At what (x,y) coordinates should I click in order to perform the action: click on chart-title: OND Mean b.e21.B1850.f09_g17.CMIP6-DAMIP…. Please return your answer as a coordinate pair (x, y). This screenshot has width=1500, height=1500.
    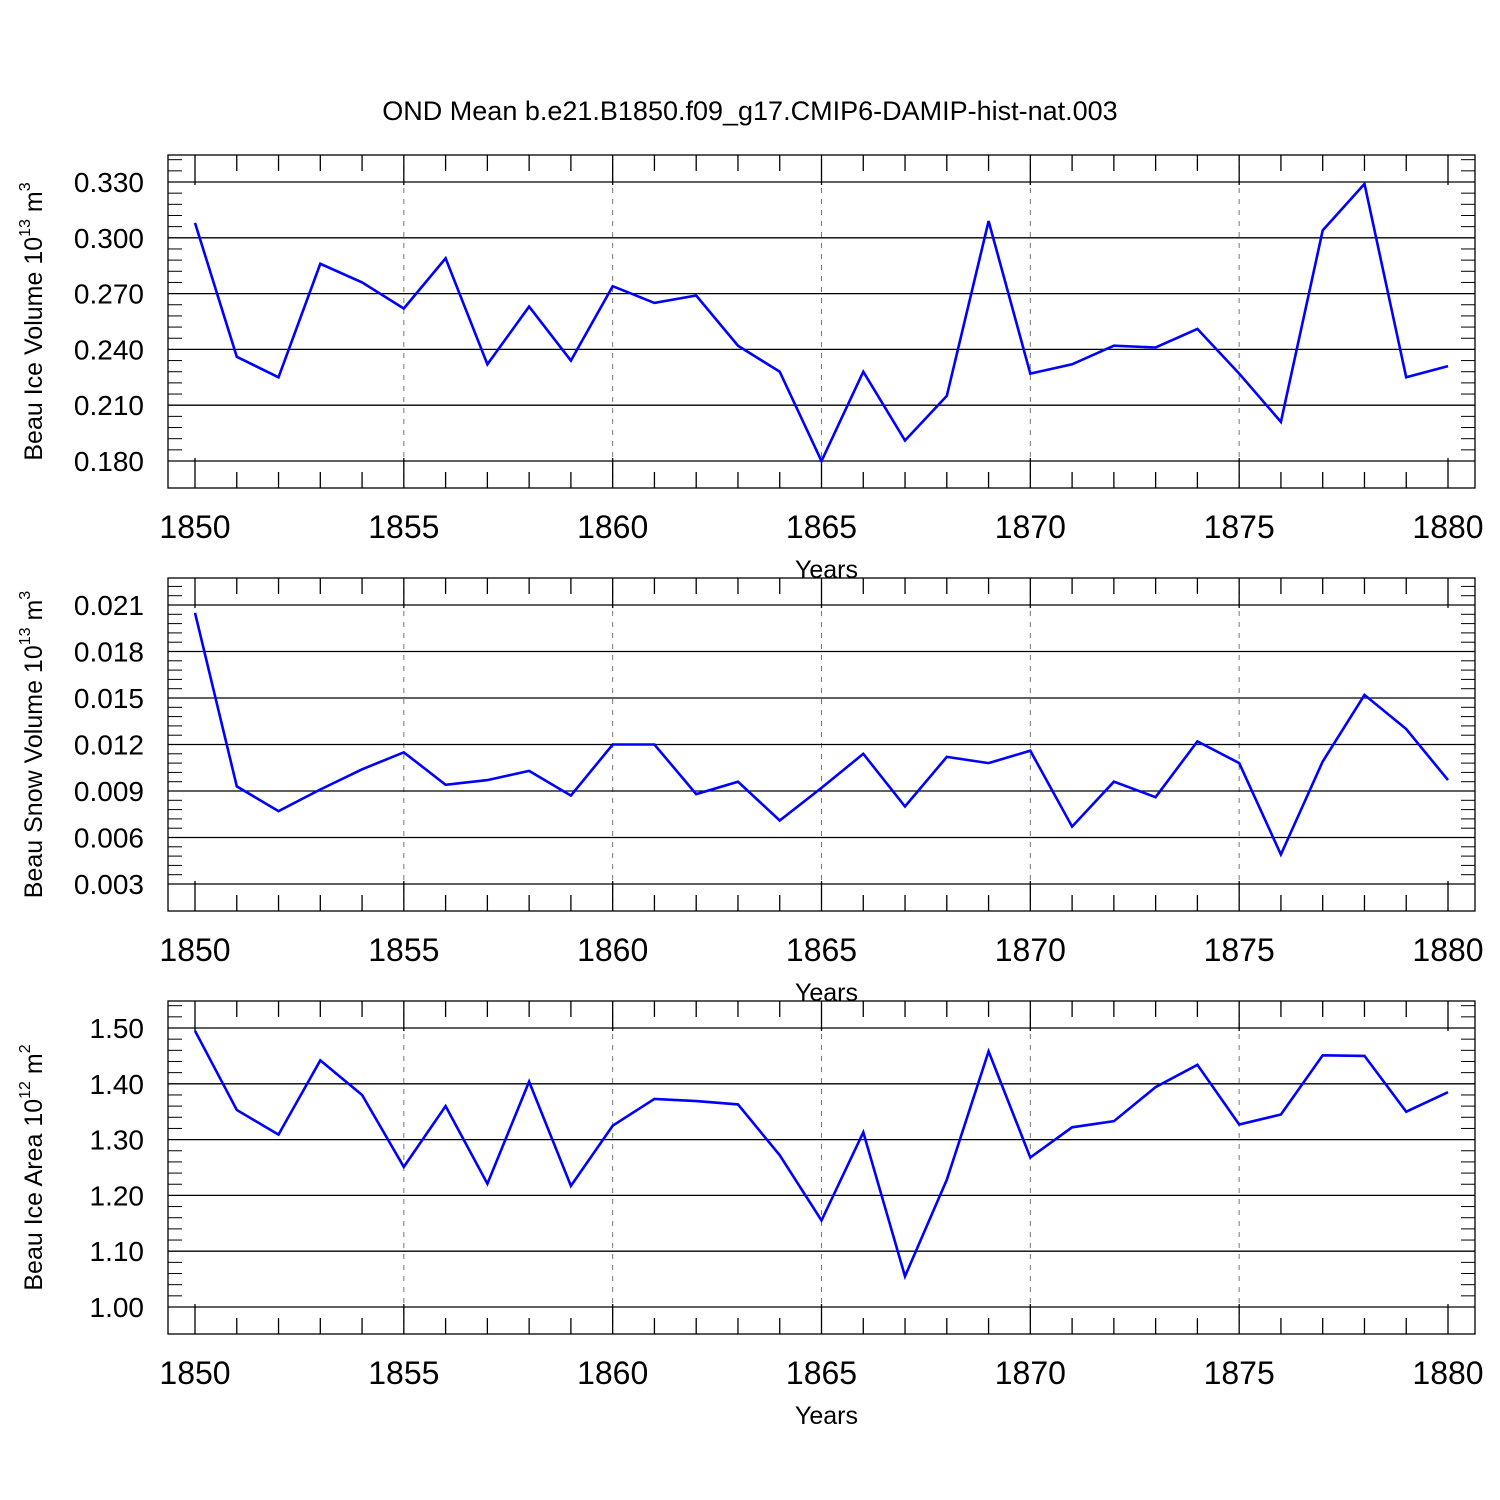
    Looking at the image, I should click on (749, 111).